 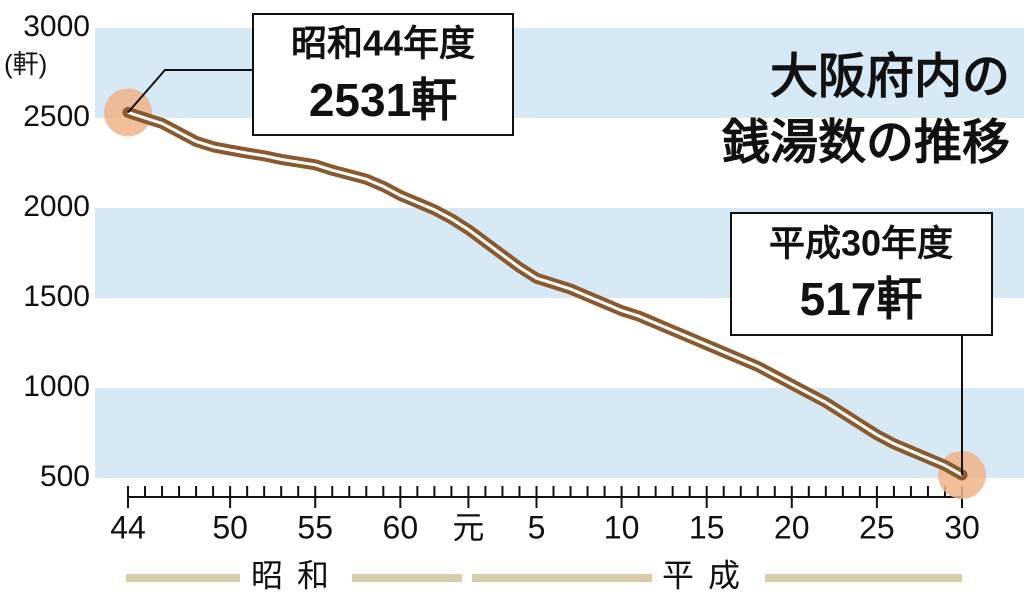 What do you see at coordinates (861, 299) in the screenshot?
I see `data-label: 517軒` at bounding box center [861, 299].